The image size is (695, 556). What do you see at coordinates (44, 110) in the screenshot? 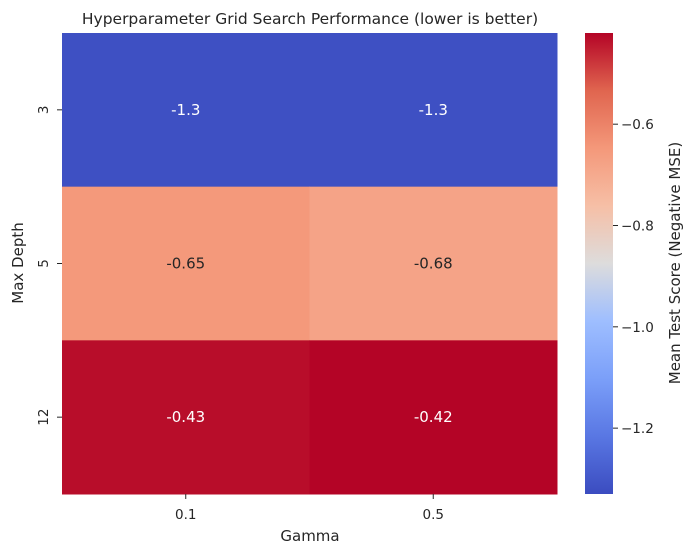
I see `y-tick-label: 3` at bounding box center [44, 110].